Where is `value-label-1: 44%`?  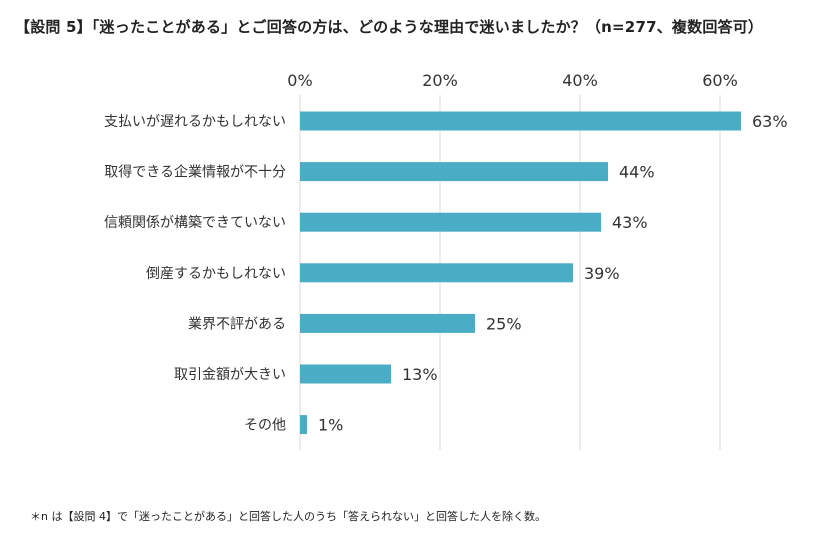
value-label-1: 44% is located at coordinates (637, 172).